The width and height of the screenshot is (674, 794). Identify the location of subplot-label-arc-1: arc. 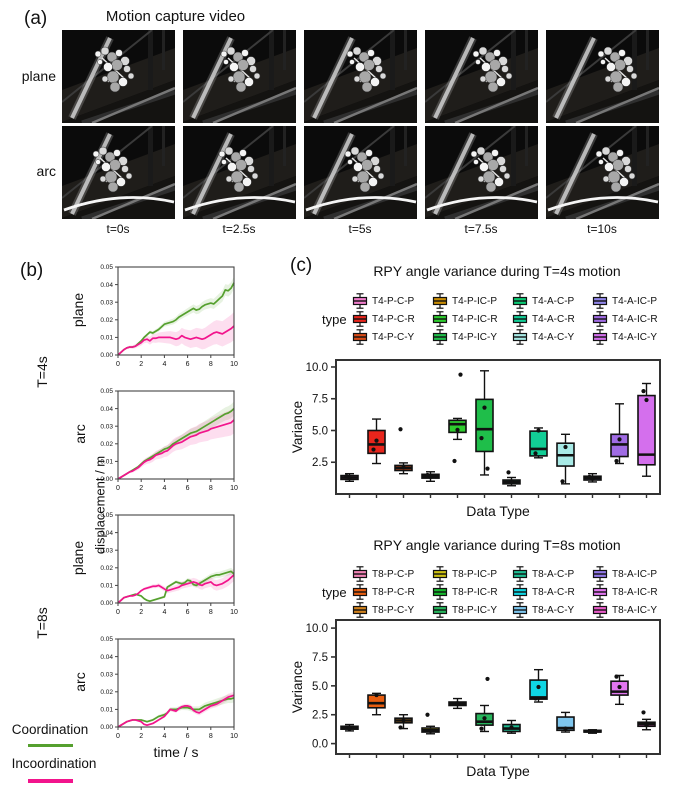
(80, 434).